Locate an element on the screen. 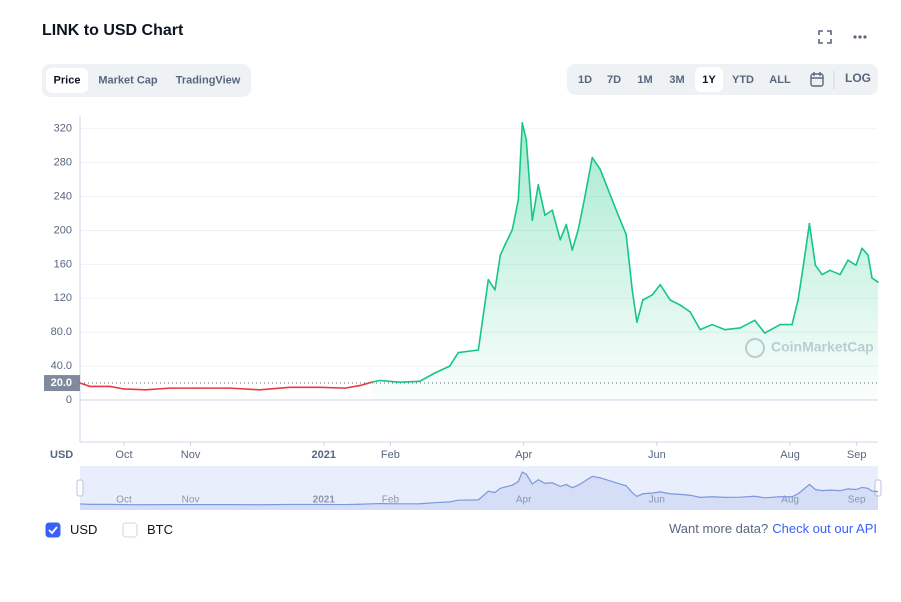 Image resolution: width=901 pixels, height=602 pixels. x-tick-label: Feb is located at coordinates (390, 455).